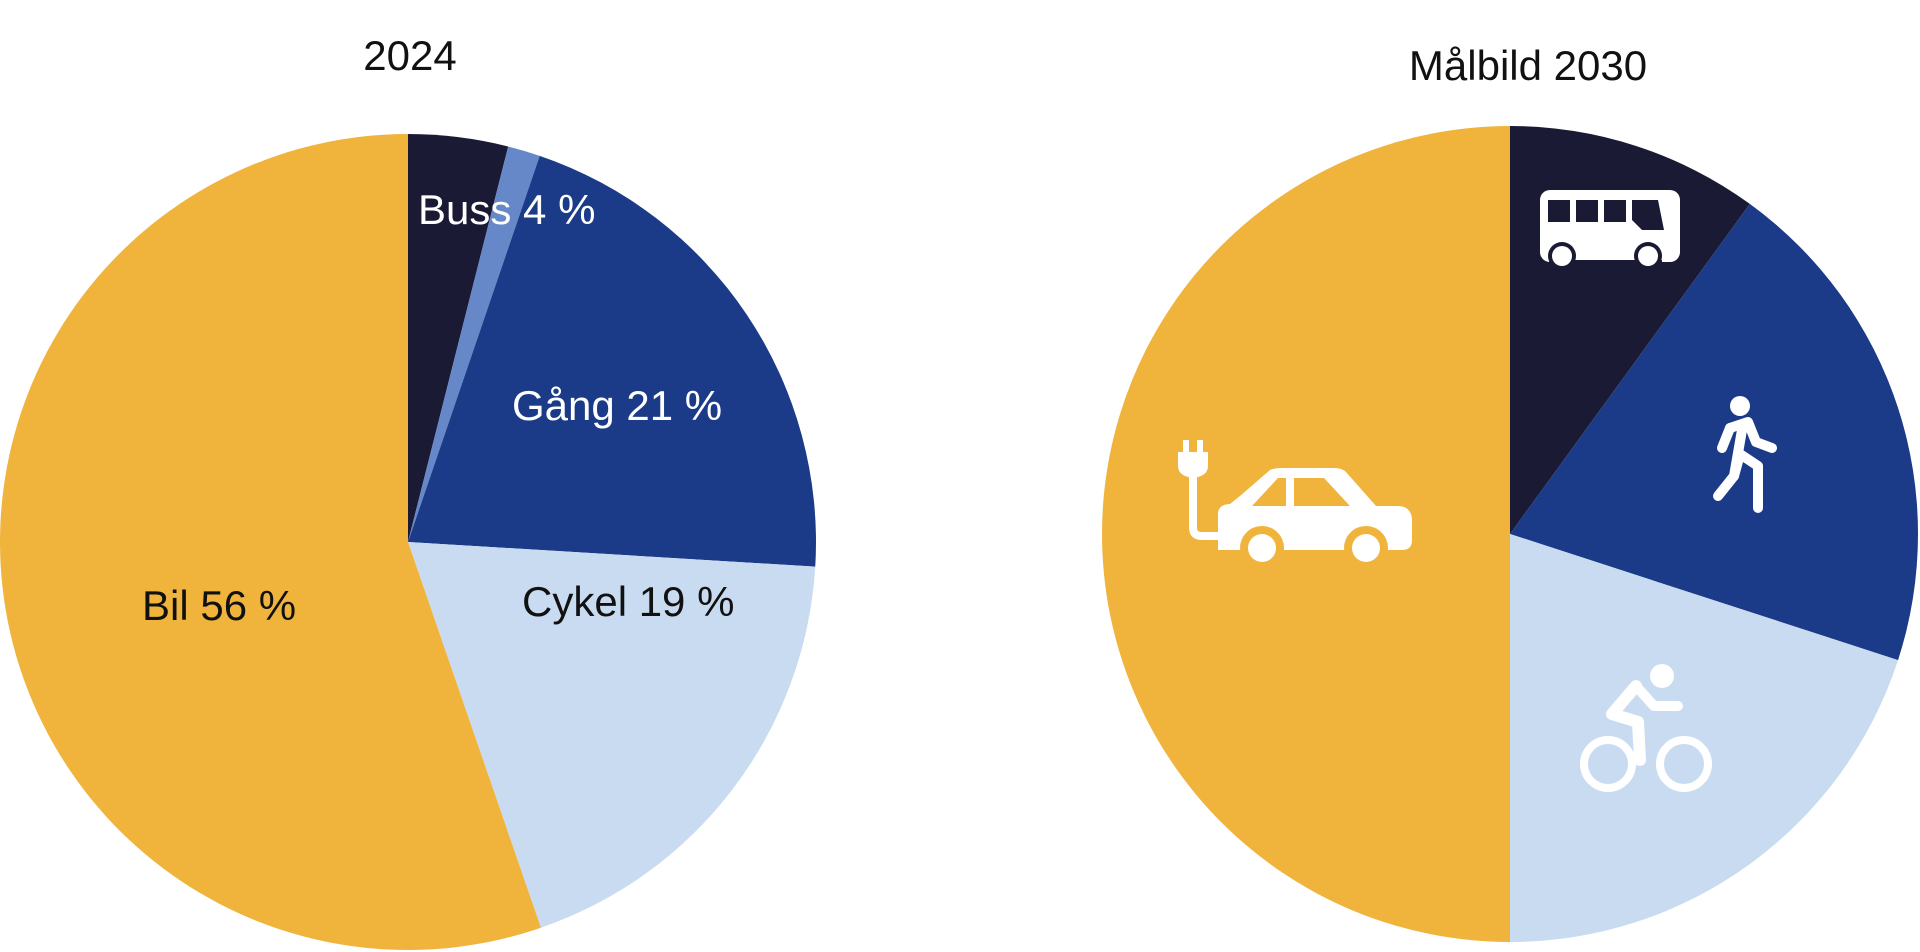 This screenshot has height=952, width=1920. What do you see at coordinates (612, 361) in the screenshot?
I see `pie-0-slice-gang` at bounding box center [612, 361].